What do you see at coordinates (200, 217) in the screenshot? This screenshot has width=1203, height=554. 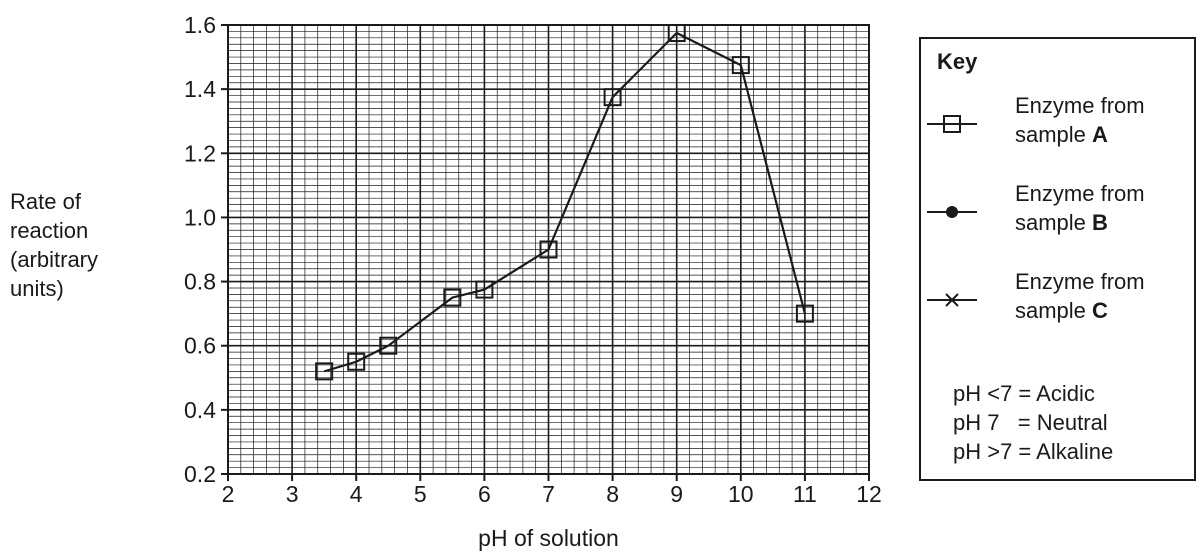 I see `y-tick-label: 1.0` at bounding box center [200, 217].